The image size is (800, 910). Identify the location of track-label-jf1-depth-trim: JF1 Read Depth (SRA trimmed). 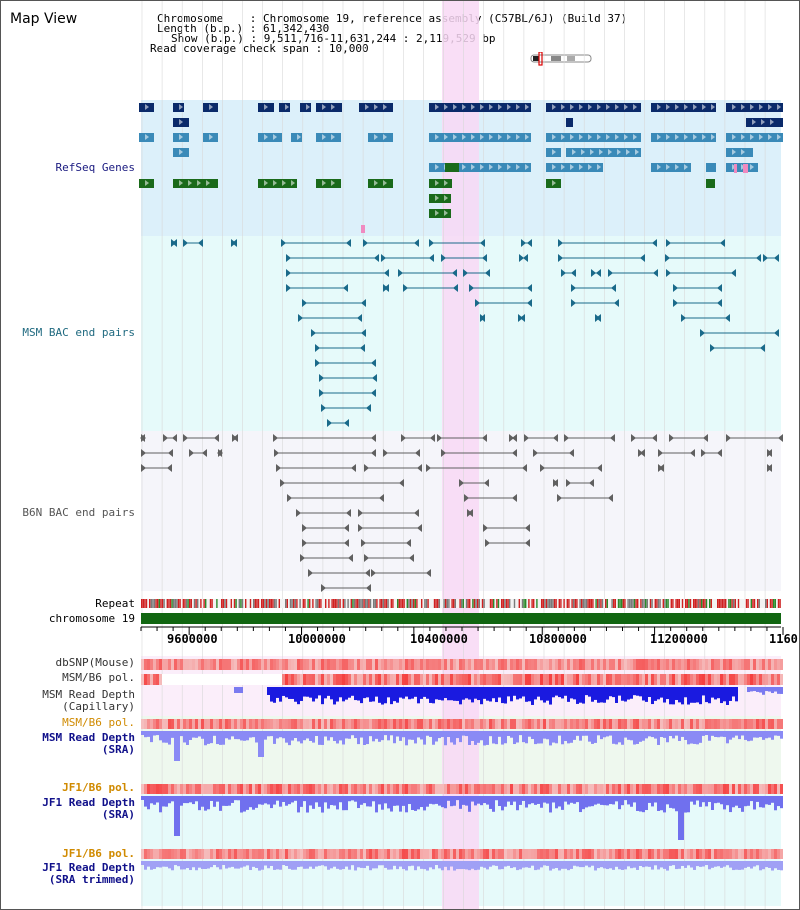
(68, 874).